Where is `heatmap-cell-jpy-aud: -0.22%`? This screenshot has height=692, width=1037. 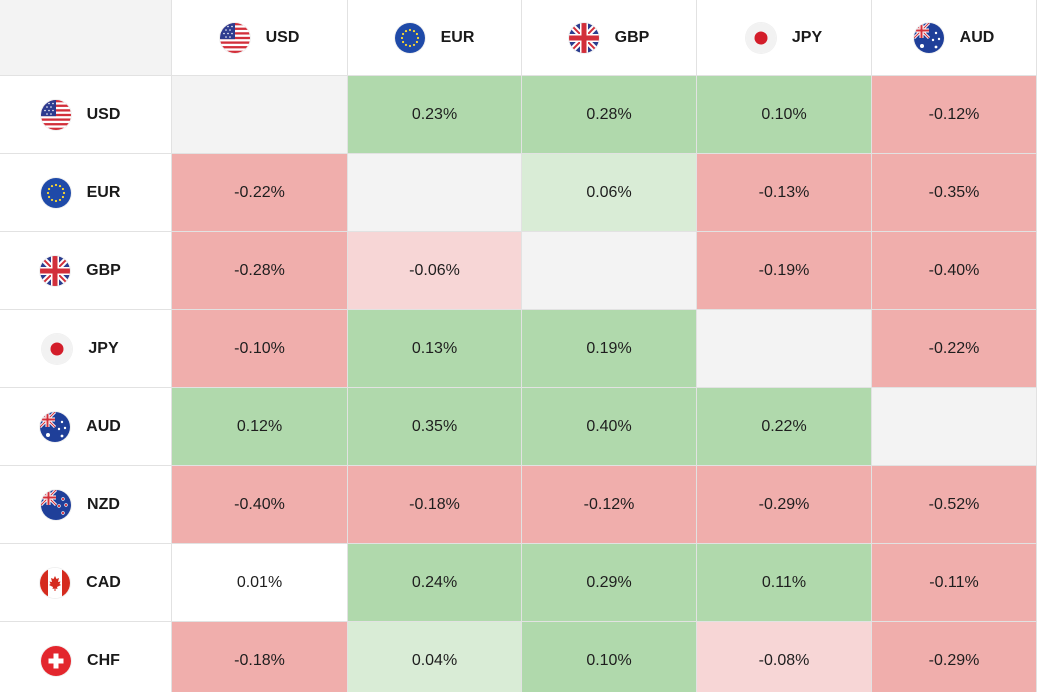
heatmap-cell-jpy-aud: -0.22% is located at coordinates (954, 349).